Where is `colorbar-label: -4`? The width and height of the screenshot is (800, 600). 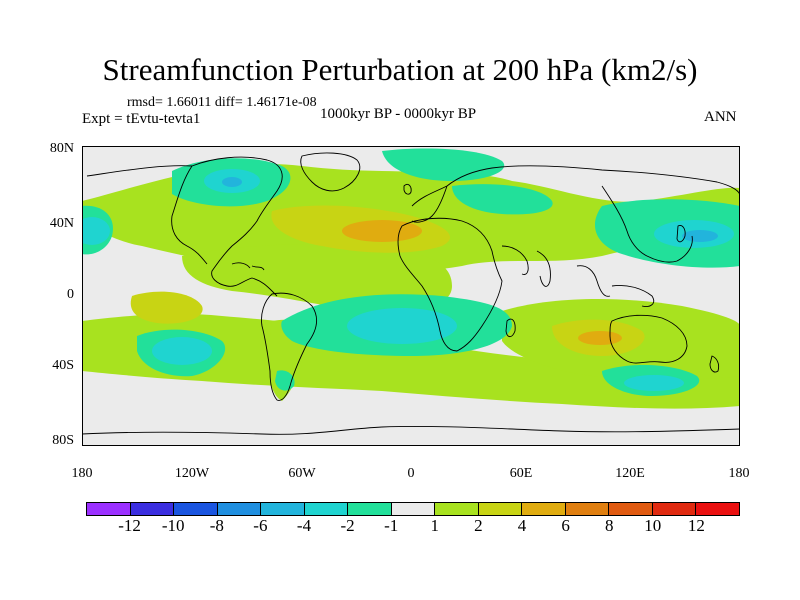
colorbar-label: -4 is located at coordinates (304, 525).